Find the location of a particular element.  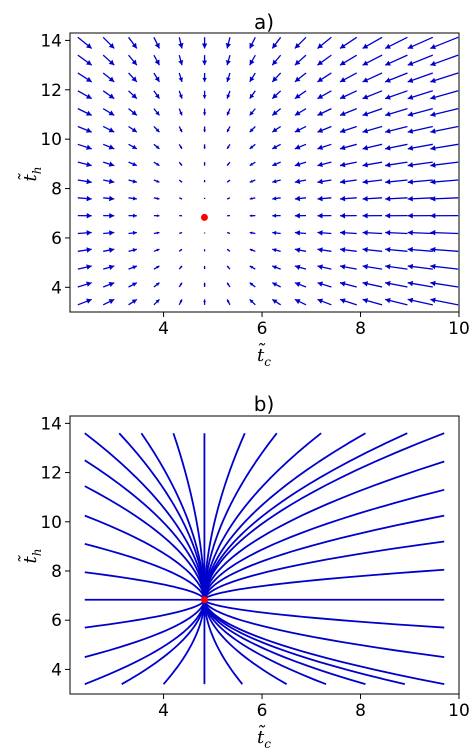

x-tick-label: 10 is located at coordinates (459, 711).